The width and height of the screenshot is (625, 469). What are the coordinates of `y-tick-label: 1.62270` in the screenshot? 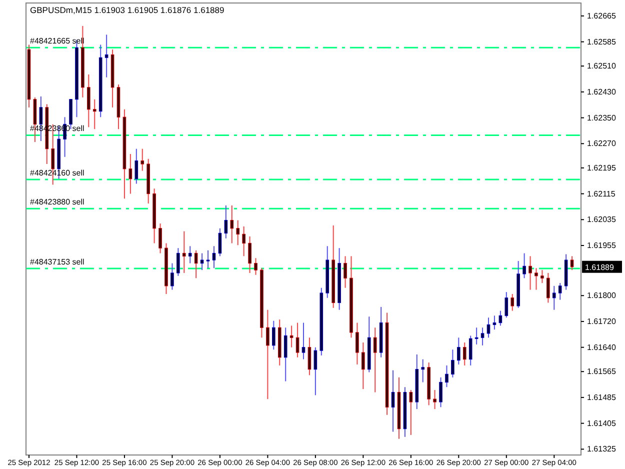 It's located at (601, 143).